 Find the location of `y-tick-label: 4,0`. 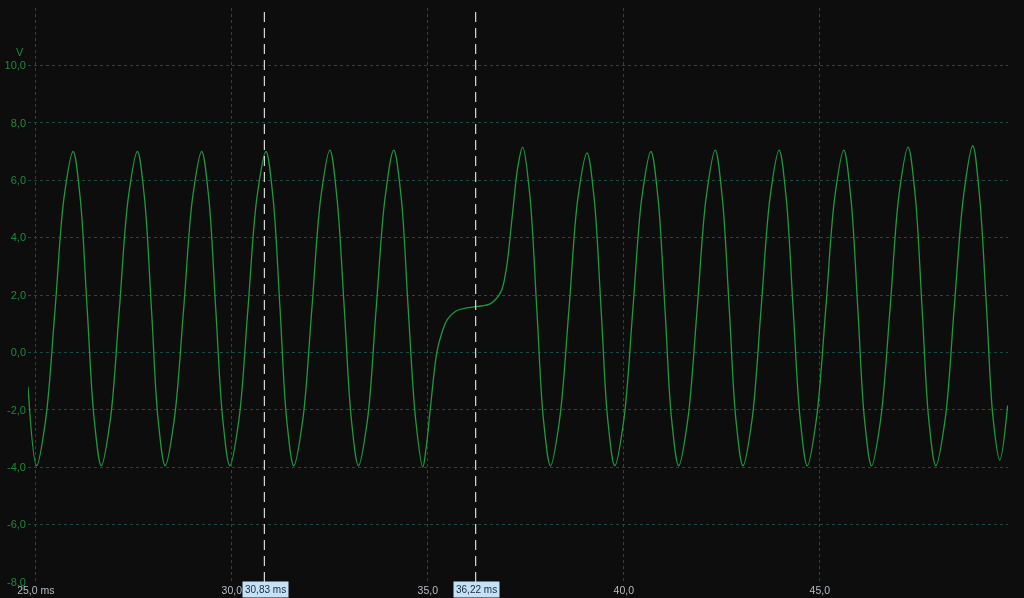

y-tick-label: 4,0 is located at coordinates (18, 237).